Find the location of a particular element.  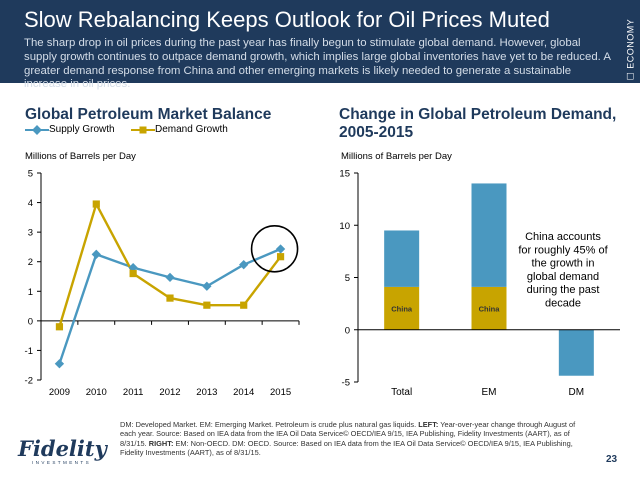

right-y-tick-label: 15 is located at coordinates (344, 174).